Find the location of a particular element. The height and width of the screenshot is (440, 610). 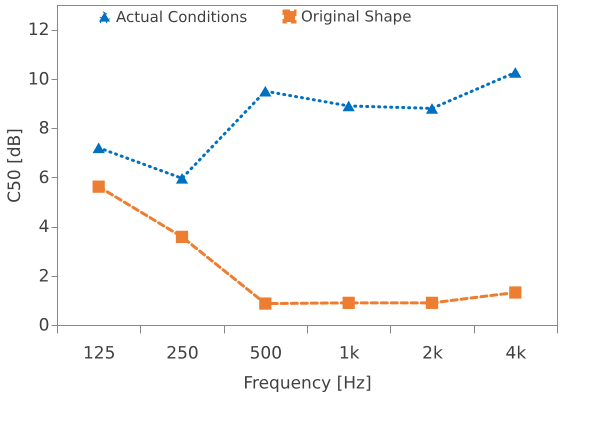

x-tick-label: 1k is located at coordinates (349, 354).